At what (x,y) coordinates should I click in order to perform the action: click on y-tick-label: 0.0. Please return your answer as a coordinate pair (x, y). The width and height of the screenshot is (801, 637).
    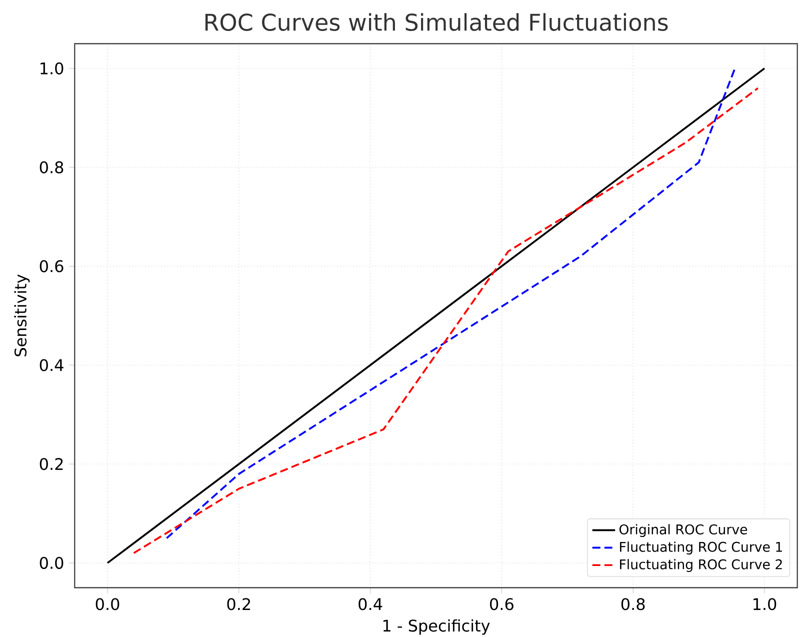
    Looking at the image, I should click on (52, 562).